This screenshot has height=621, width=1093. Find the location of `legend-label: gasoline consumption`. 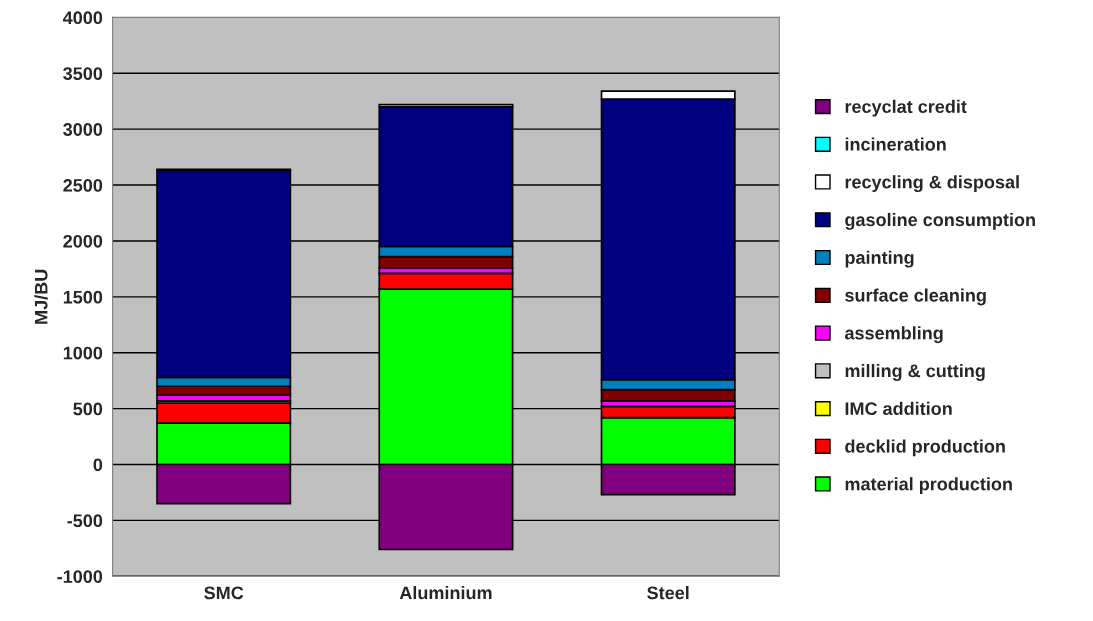

legend-label: gasoline consumption is located at coordinates (940, 221).